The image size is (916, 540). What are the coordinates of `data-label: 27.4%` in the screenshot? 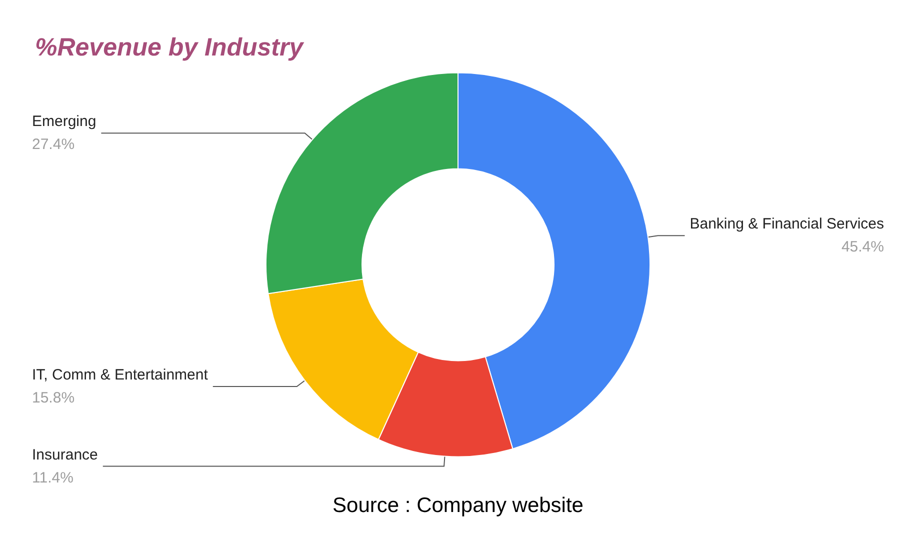 It's located at (53, 145).